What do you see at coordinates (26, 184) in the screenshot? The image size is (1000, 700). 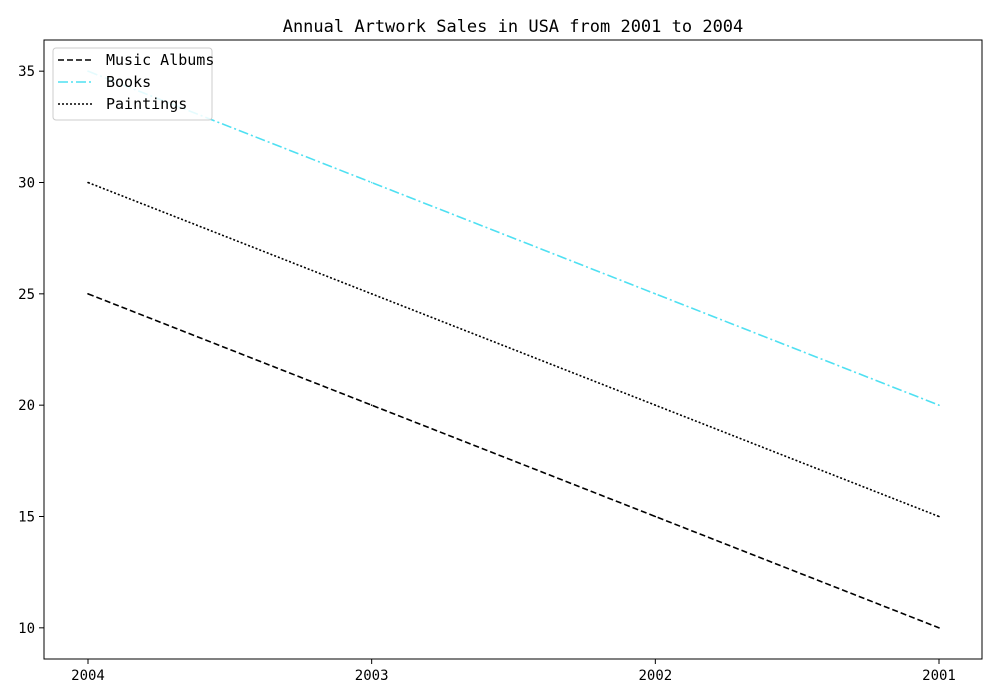 I see `y-tick-label: 30` at bounding box center [26, 184].